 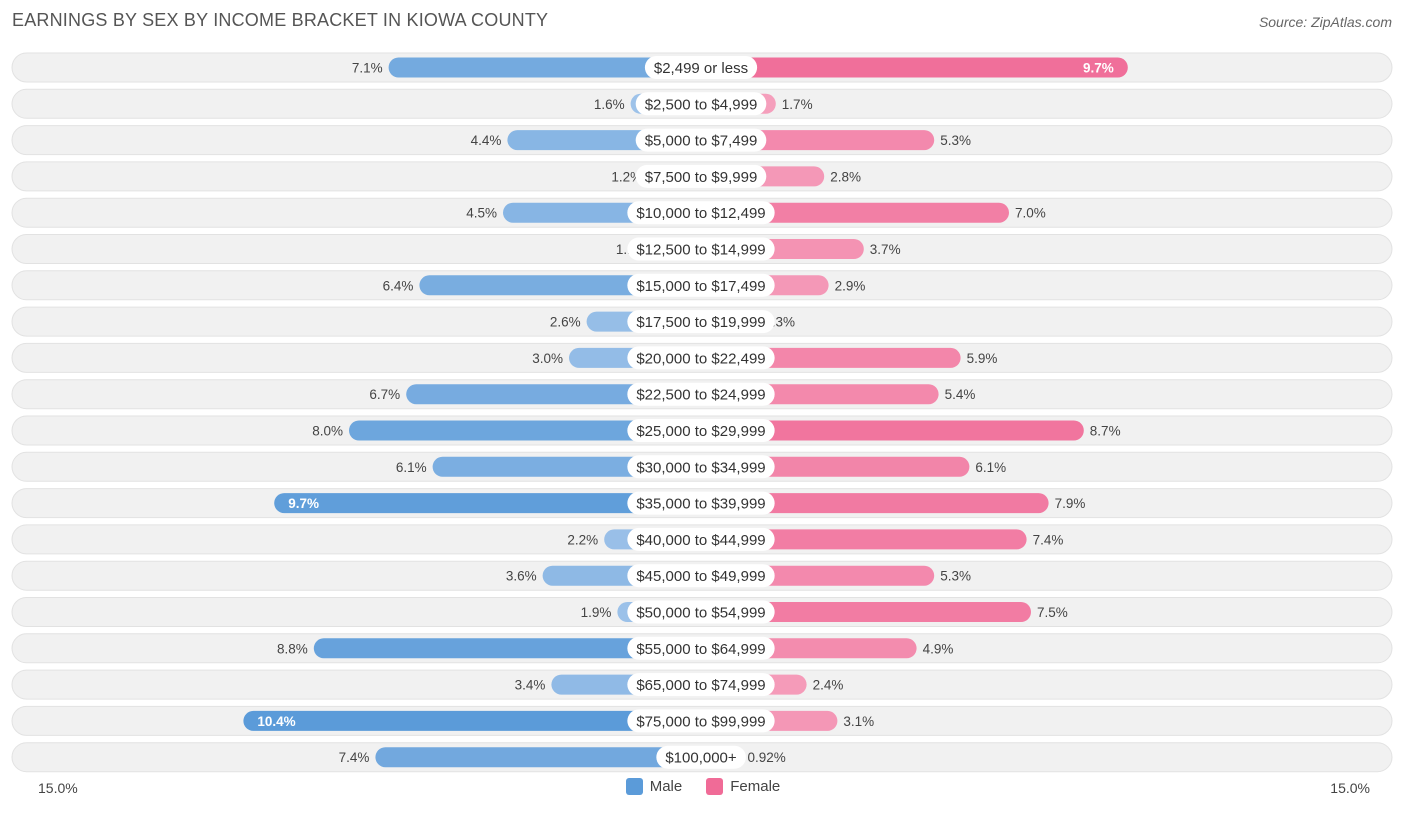 I want to click on category-label: $10,000 to $12,499, so click(x=700, y=213).